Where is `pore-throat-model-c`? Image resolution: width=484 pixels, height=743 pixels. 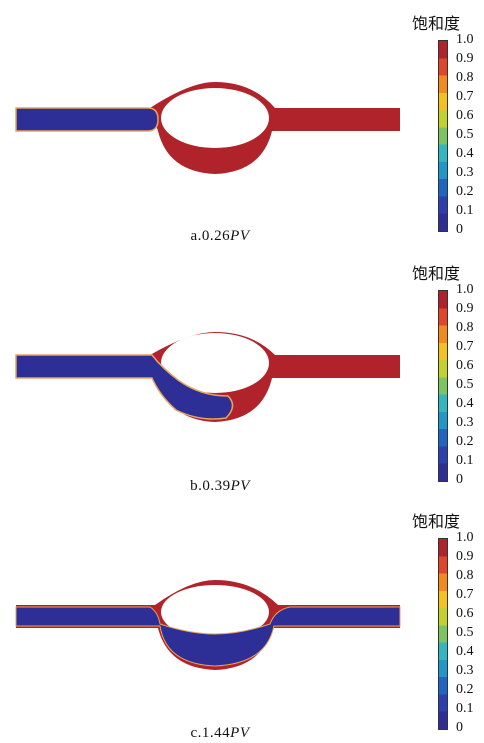
pore-throat-model-c is located at coordinates (208, 625).